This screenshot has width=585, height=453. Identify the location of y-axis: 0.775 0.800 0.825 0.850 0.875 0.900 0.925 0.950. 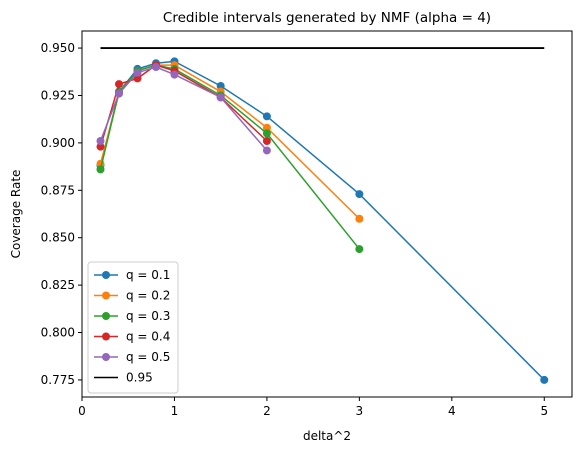
(61, 214).